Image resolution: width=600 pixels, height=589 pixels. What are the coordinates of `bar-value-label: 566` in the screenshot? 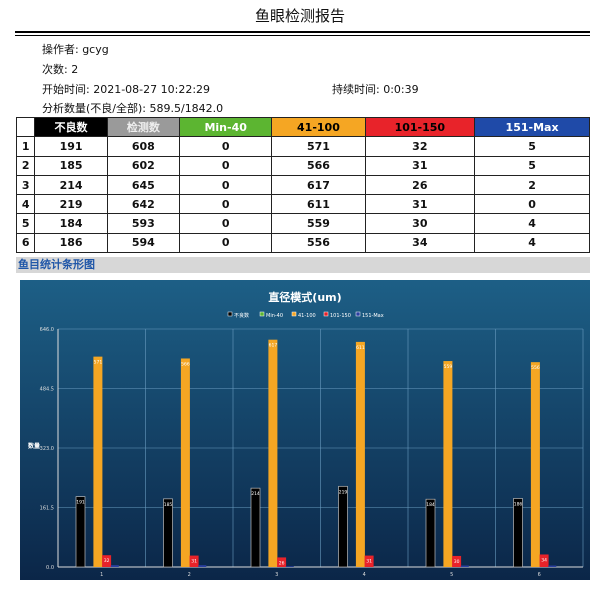 It's located at (185, 364).